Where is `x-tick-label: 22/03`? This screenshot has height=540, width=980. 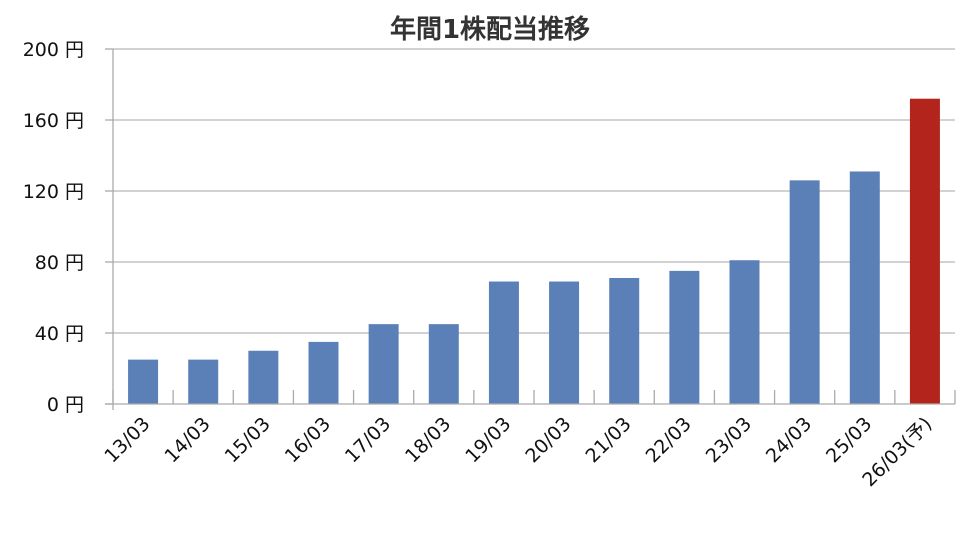
x-tick-label: 22/03 is located at coordinates (669, 440).